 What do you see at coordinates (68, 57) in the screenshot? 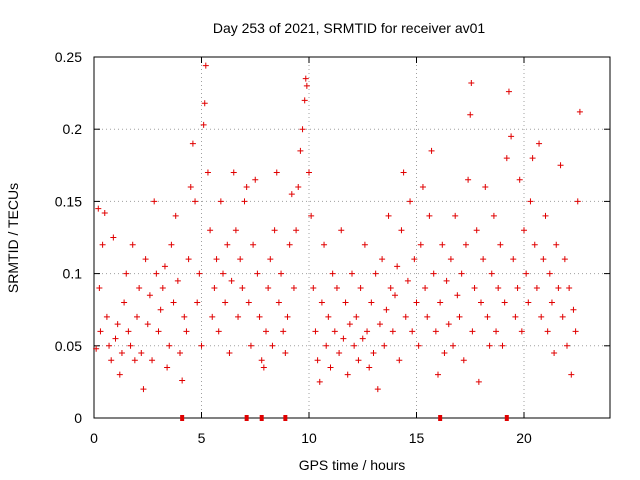
I see `y-tick-label: 0.25` at bounding box center [68, 57].